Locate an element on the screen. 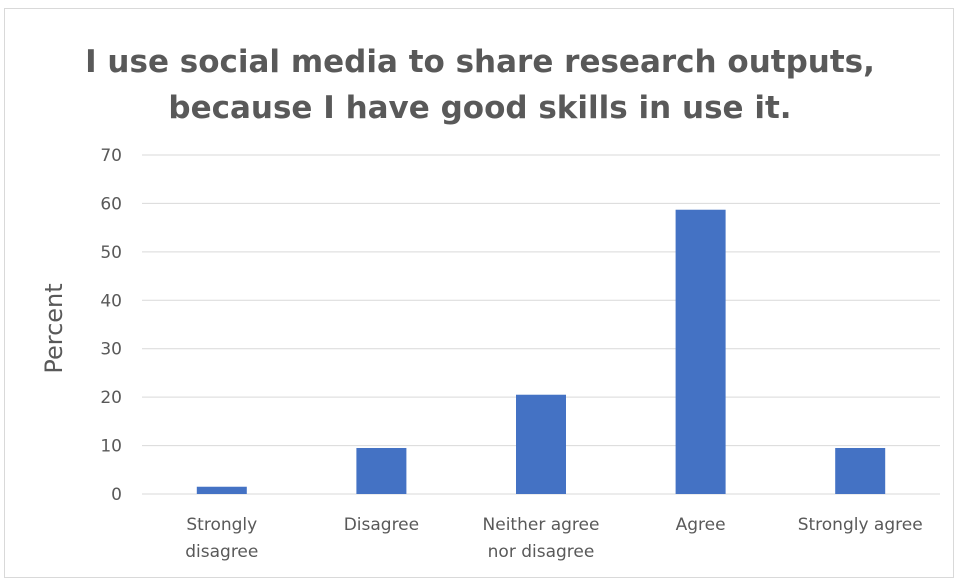 This screenshot has height=580, width=960. x-category-label: Neither agree is located at coordinates (541, 525).